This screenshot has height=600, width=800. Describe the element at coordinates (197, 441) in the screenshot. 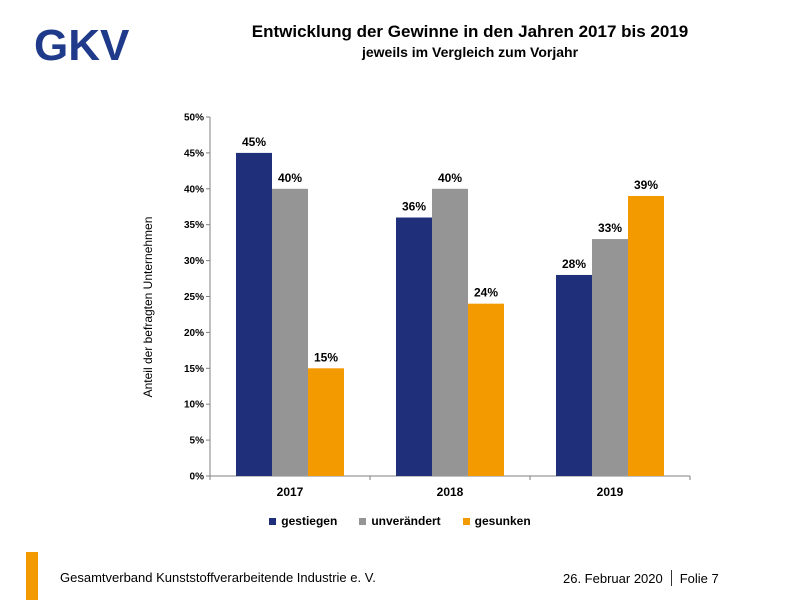

I see `y-tick-label: 5%` at that location.